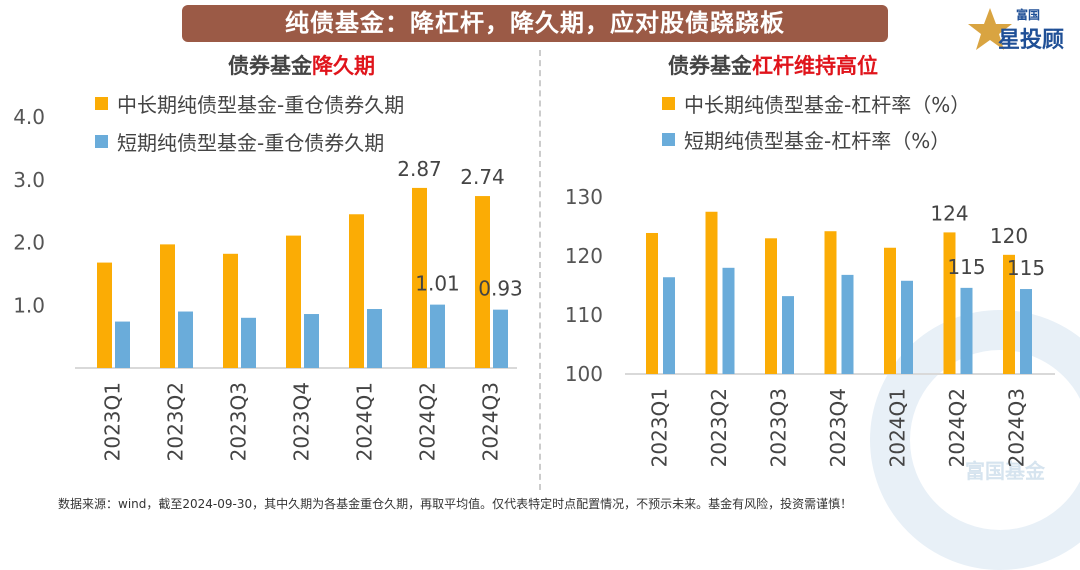  I want to click on y-tick-label: 2.0, so click(29, 243).